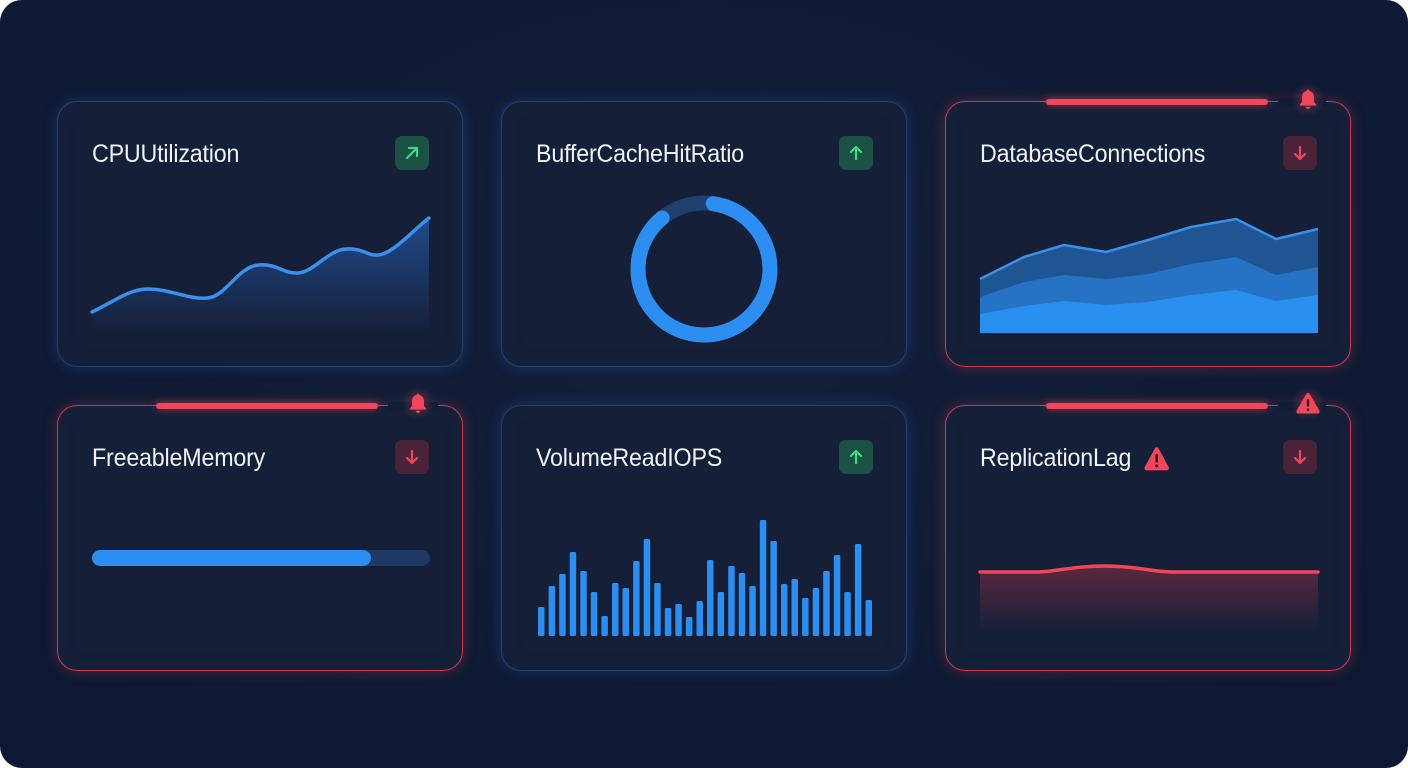  What do you see at coordinates (1149, 275) in the screenshot?
I see `stacked-area-chart` at bounding box center [1149, 275].